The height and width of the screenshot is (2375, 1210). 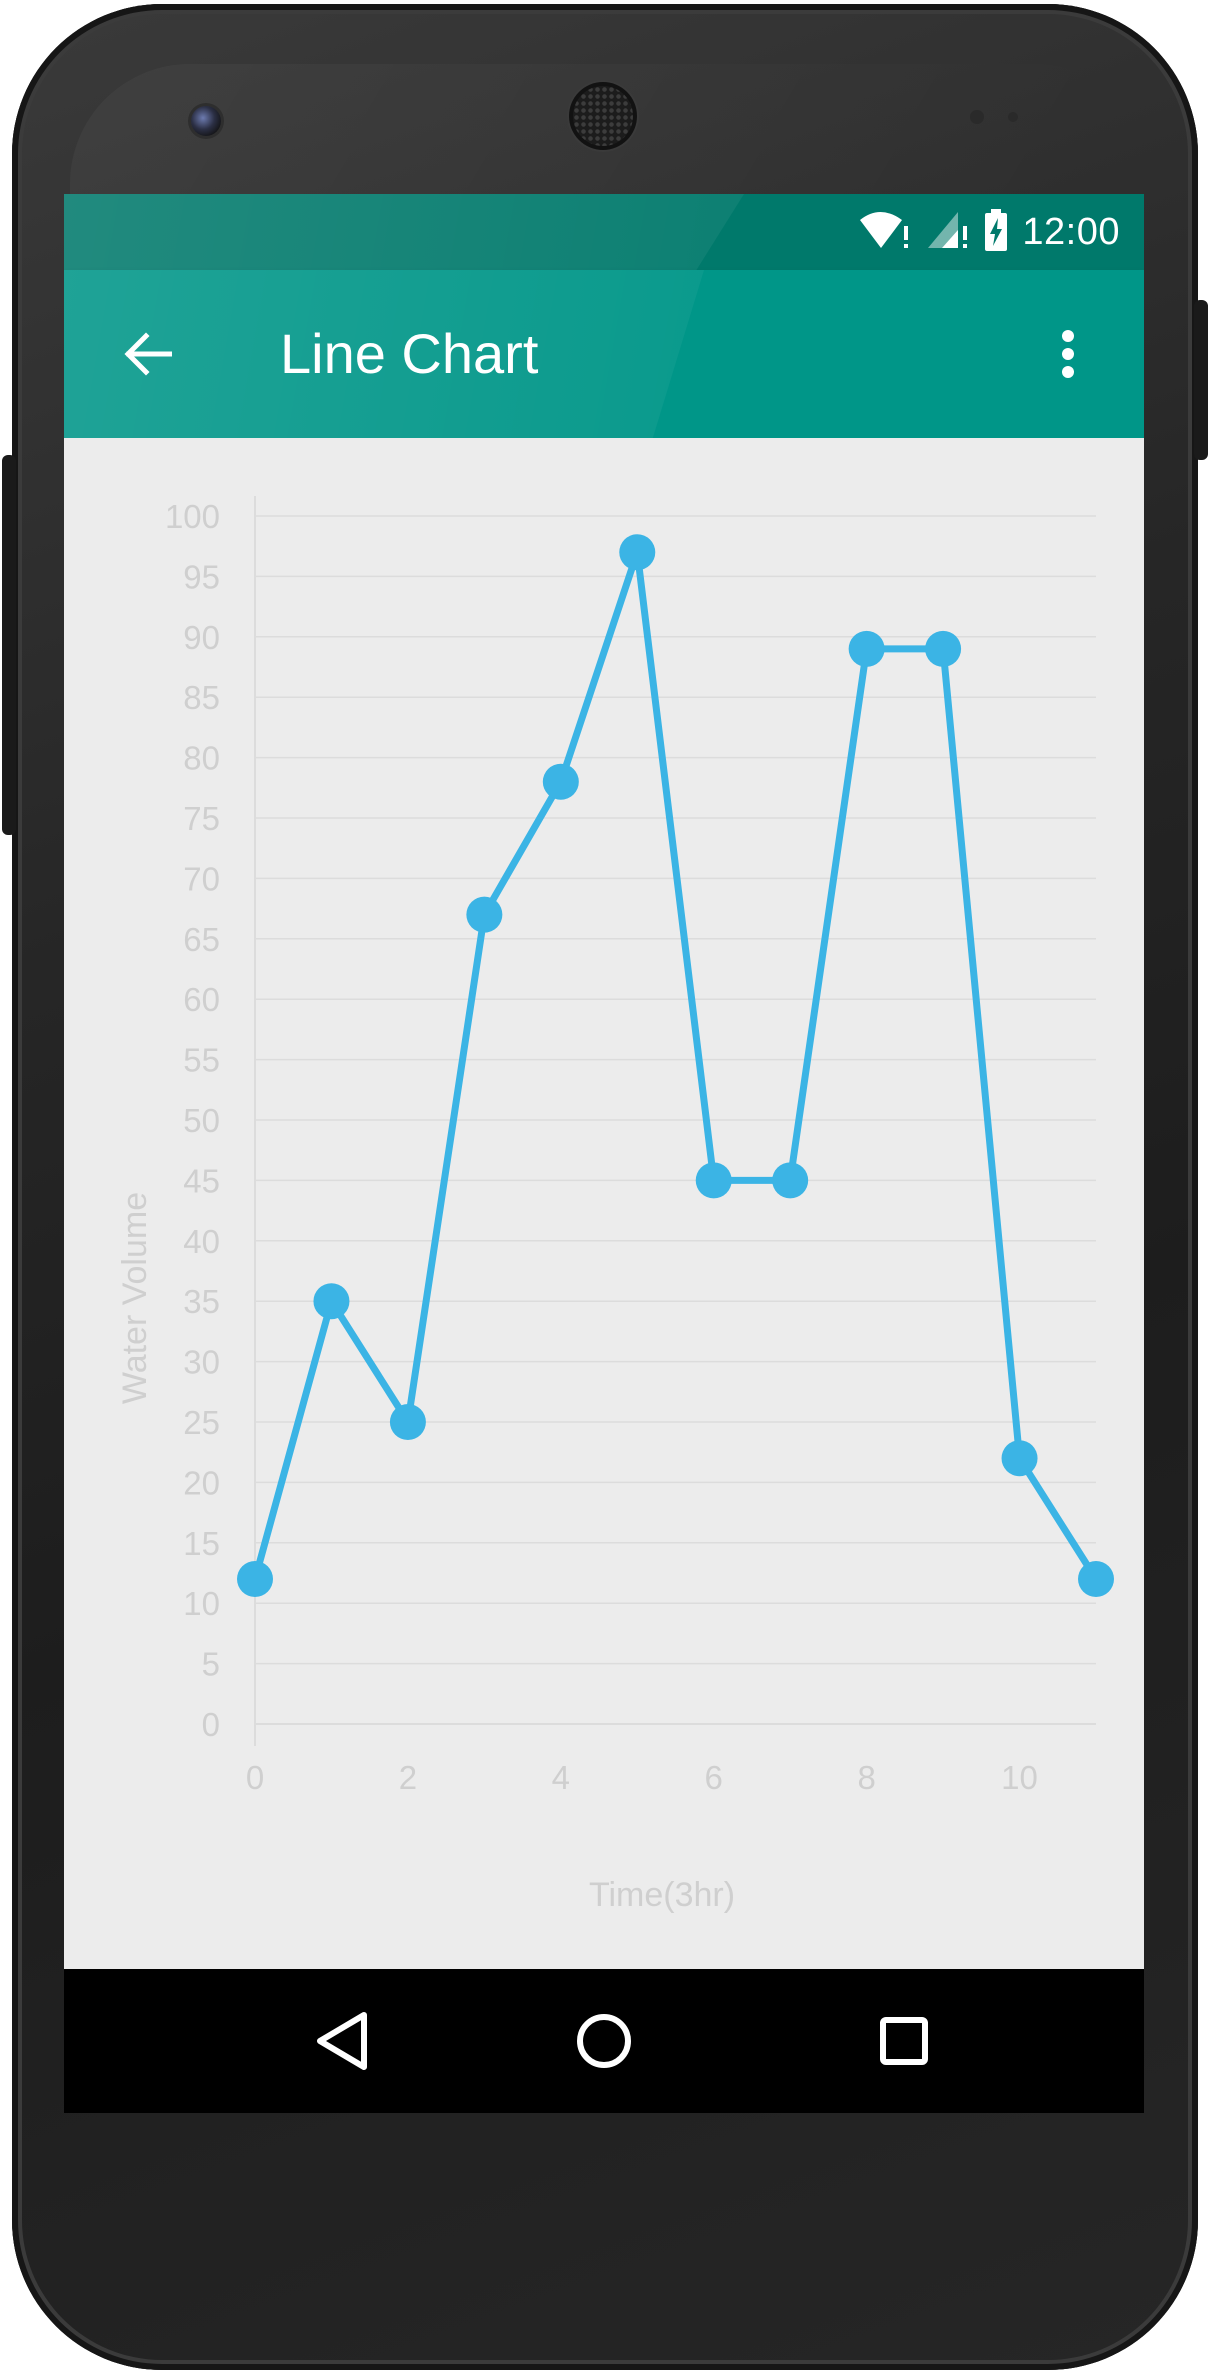 I want to click on y-tick-label: 75, so click(x=201, y=818).